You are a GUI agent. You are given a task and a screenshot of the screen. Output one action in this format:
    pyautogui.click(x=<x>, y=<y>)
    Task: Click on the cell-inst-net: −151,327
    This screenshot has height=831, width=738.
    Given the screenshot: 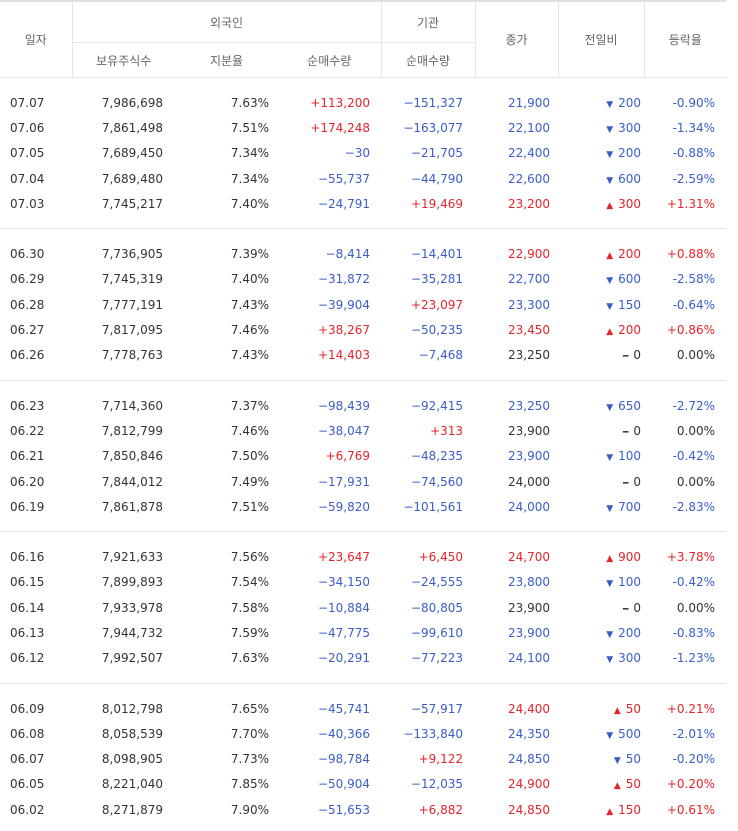 What is the action you would take?
    pyautogui.click(x=433, y=102)
    